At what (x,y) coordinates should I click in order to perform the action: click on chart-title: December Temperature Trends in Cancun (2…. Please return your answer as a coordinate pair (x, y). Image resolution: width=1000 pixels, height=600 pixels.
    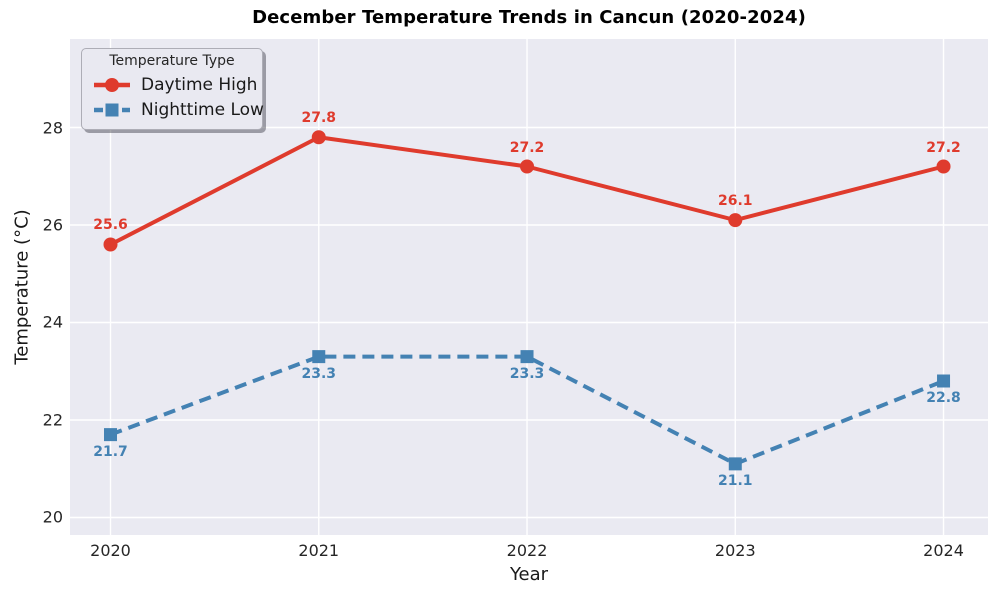
    Looking at the image, I should click on (529, 17).